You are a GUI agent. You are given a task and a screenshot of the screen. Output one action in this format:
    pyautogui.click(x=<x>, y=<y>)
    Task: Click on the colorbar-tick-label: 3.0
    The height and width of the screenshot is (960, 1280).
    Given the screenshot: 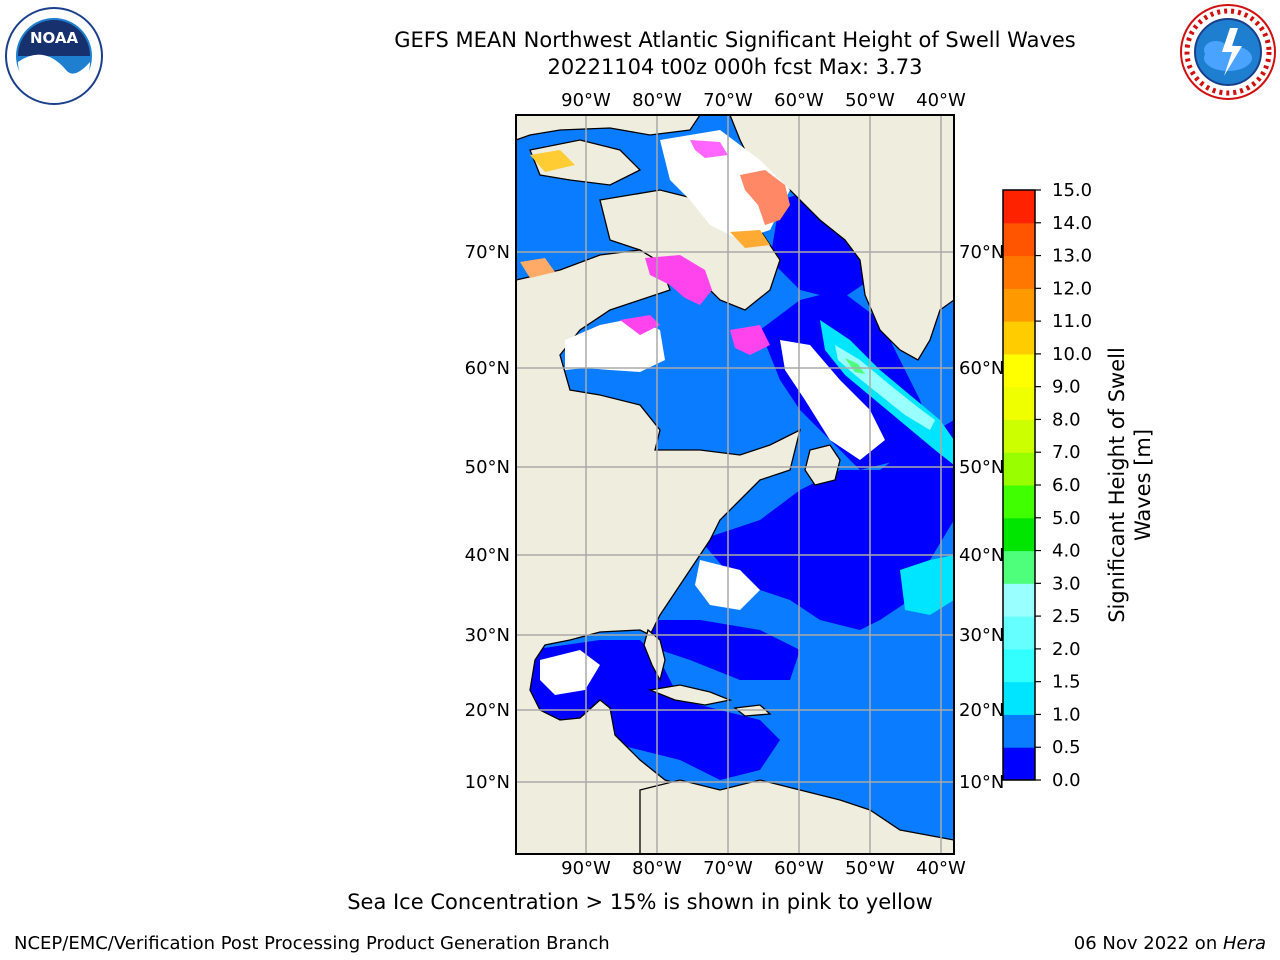 What is the action you would take?
    pyautogui.click(x=1066, y=583)
    